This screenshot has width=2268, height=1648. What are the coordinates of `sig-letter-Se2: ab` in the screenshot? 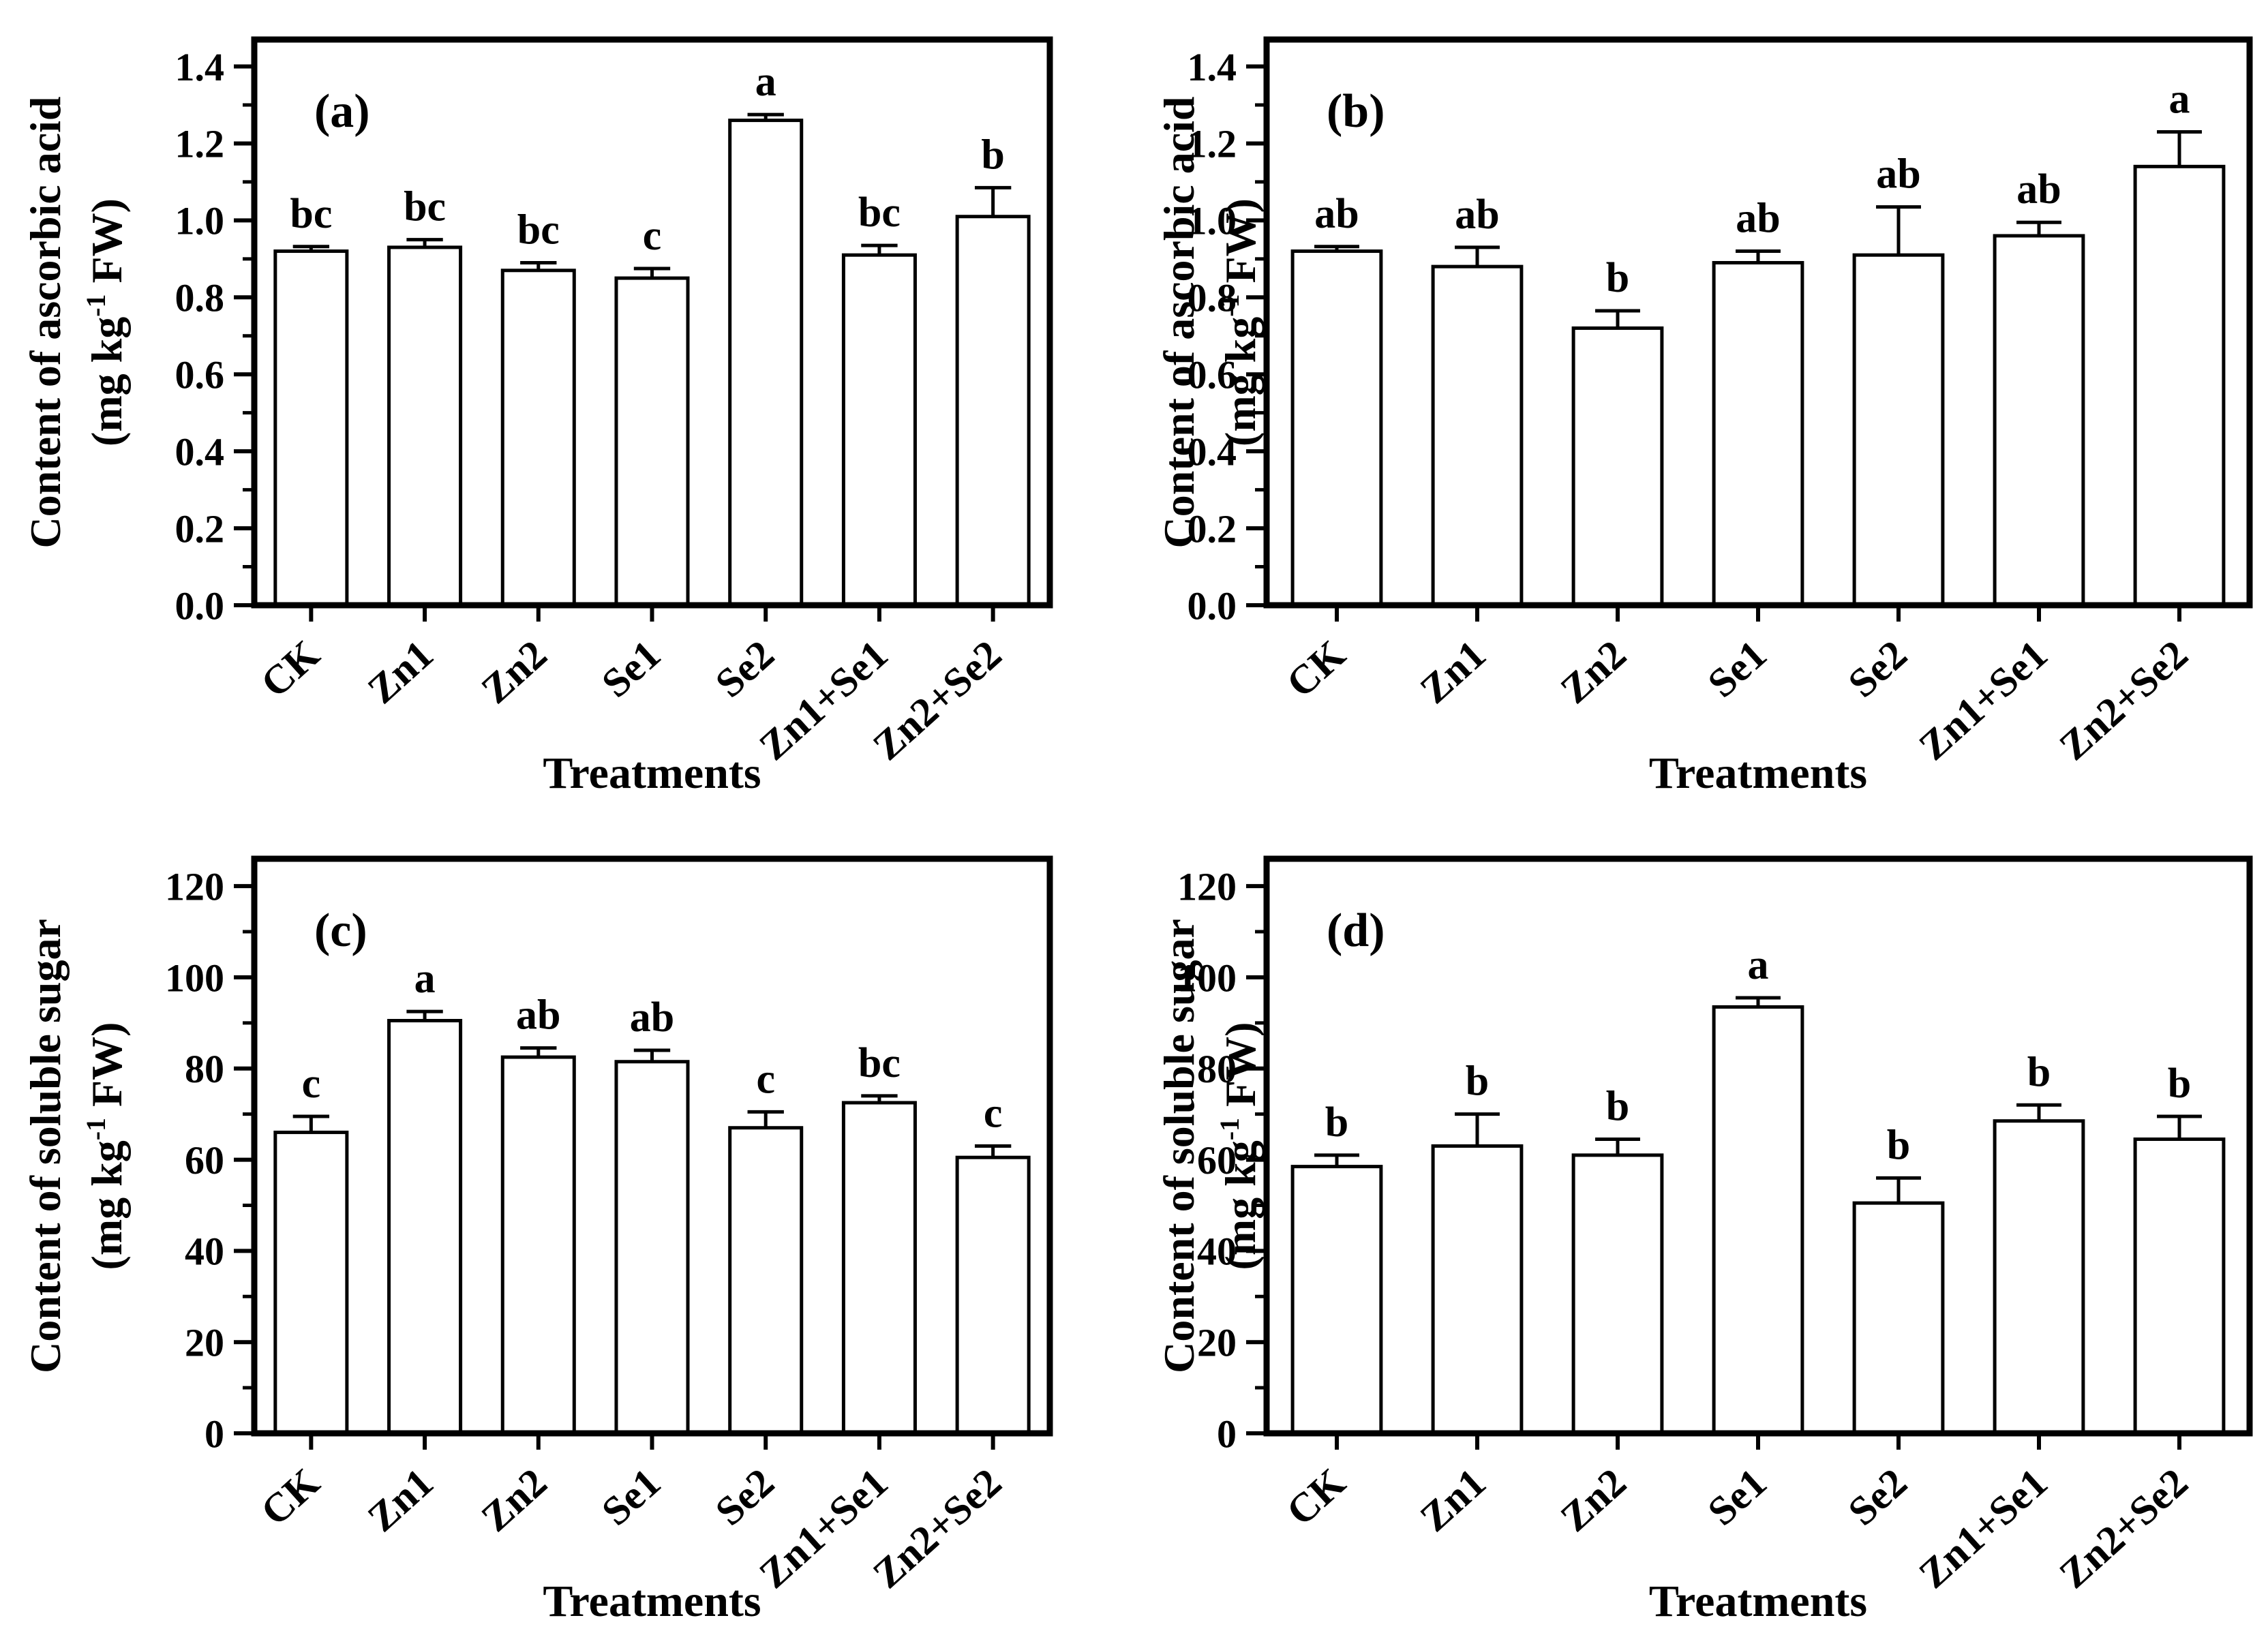 It's located at (1898, 174).